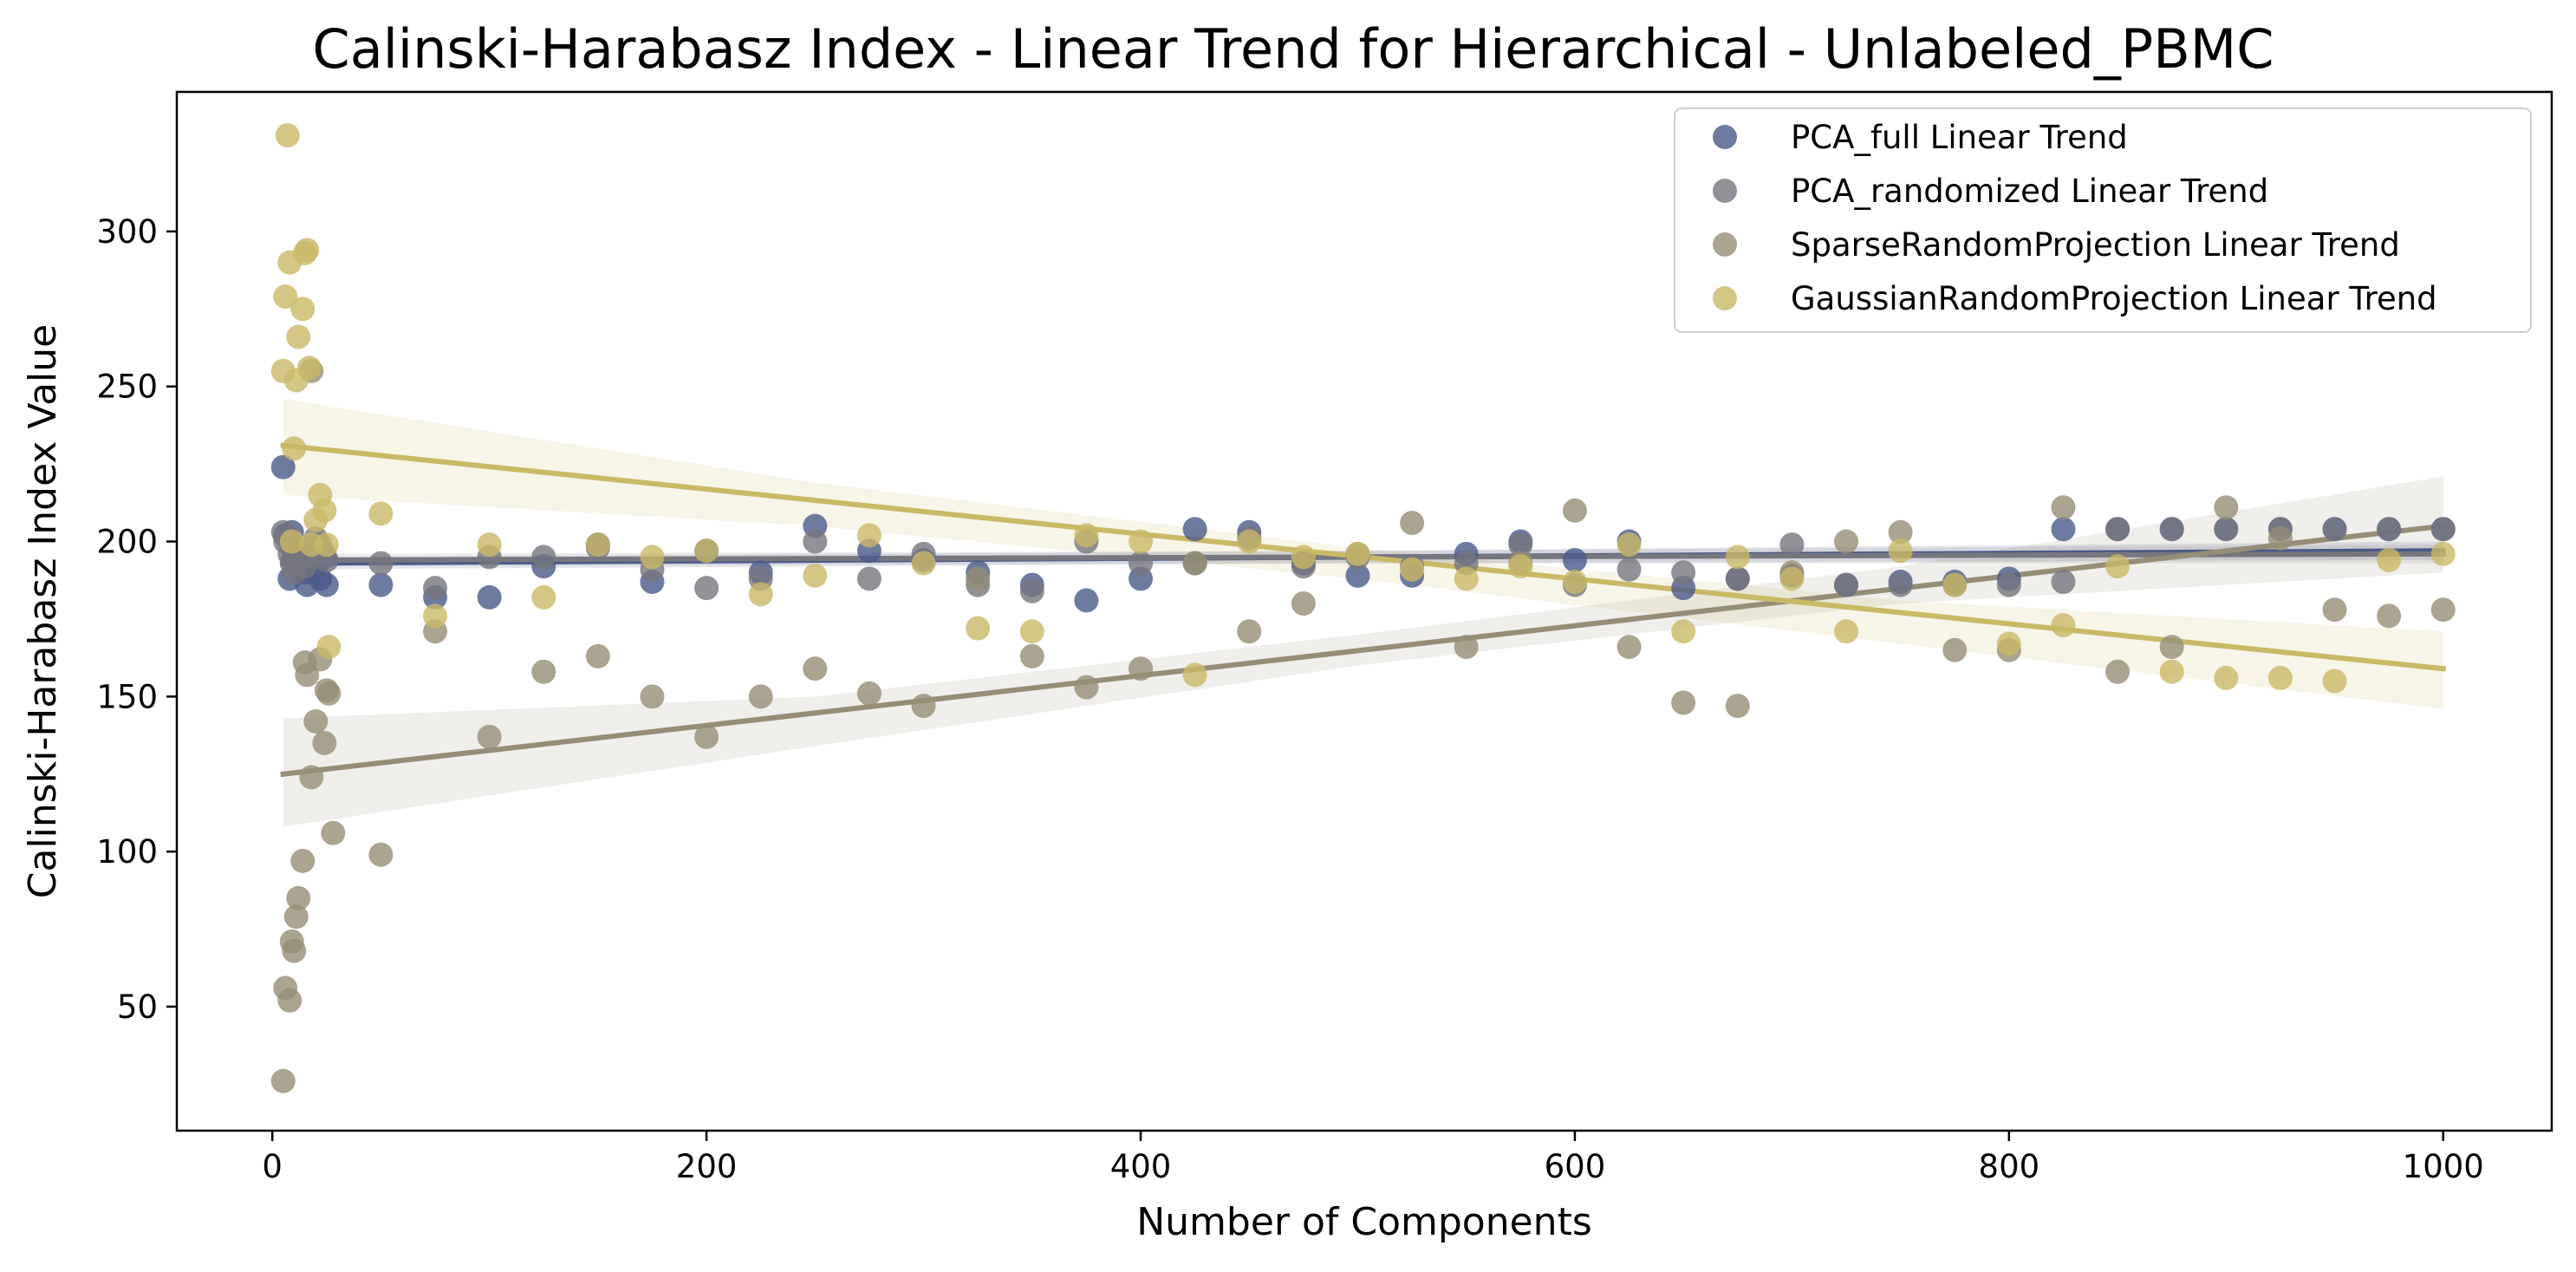 This screenshot has height=1272, width=2576. What do you see at coordinates (127, 232) in the screenshot?
I see `y-tick-label: 300` at bounding box center [127, 232].